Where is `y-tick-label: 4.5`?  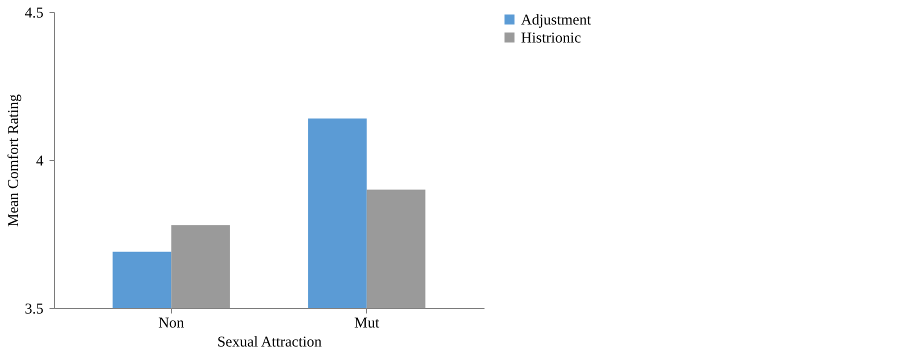
y-tick-label: 4.5 is located at coordinates (34, 14).